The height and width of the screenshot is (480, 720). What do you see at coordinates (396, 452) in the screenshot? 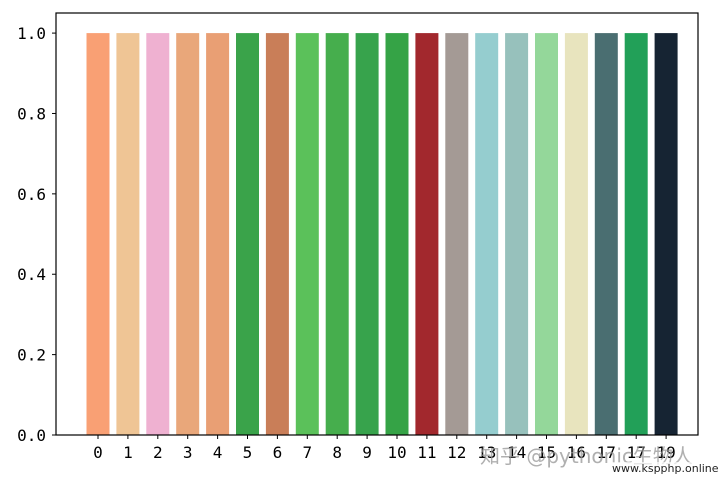
I see `x-tick-label: 10` at bounding box center [396, 452].